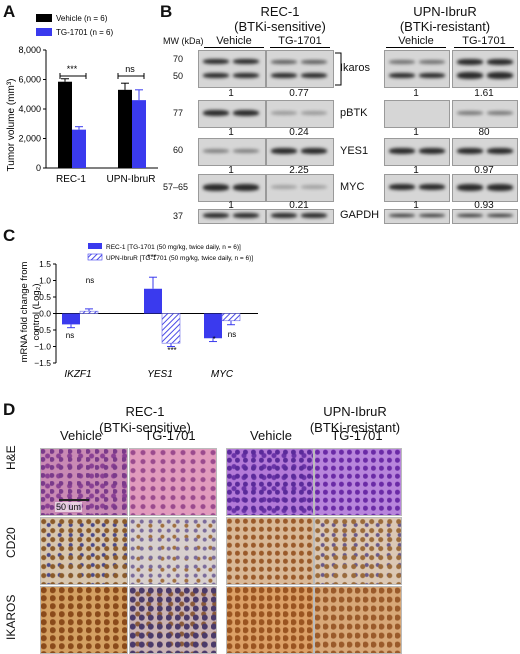 The width and height of the screenshot is (520, 654). What do you see at coordinates (416, 132) in the screenshot?
I see `quant-pbtk-right-vehicle: 1` at bounding box center [416, 132].